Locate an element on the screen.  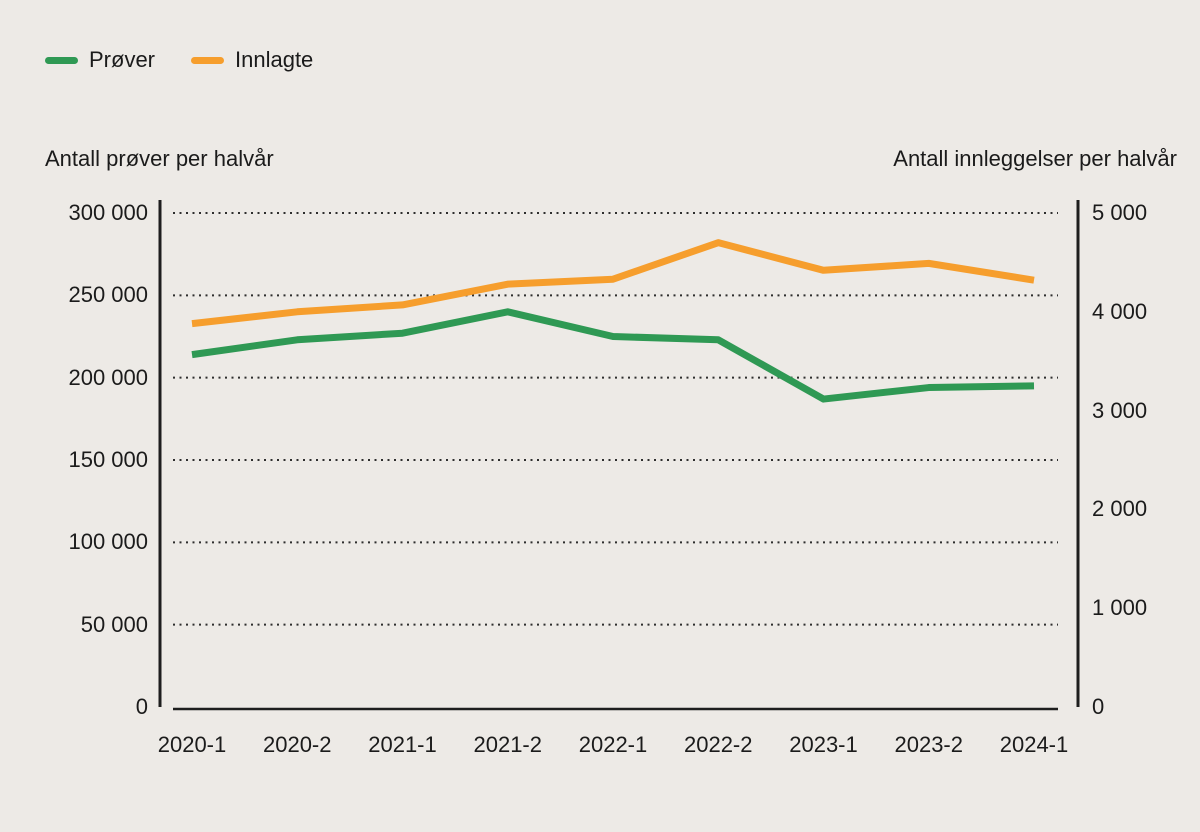
left-axis-tick-label: 0 is located at coordinates (141, 706).